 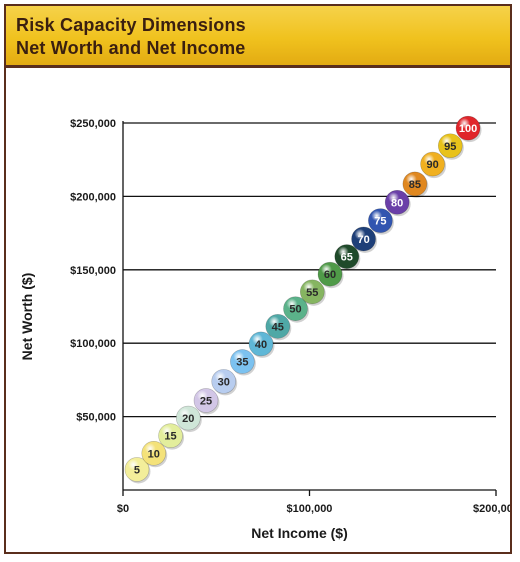 I want to click on data-point-70: 70, so click(x=364, y=239).